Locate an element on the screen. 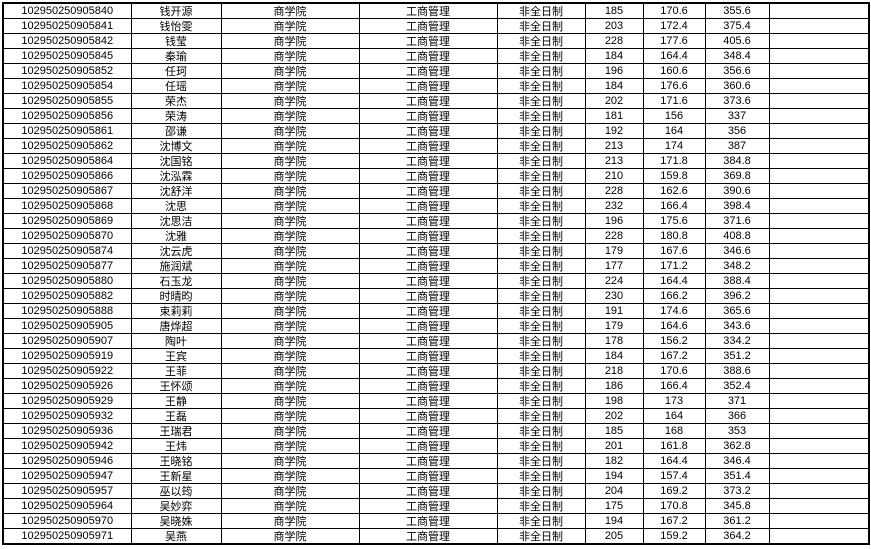 Image resolution: width=871 pixels, height=549 pixels. cell-score1: 205 is located at coordinates (614, 536).